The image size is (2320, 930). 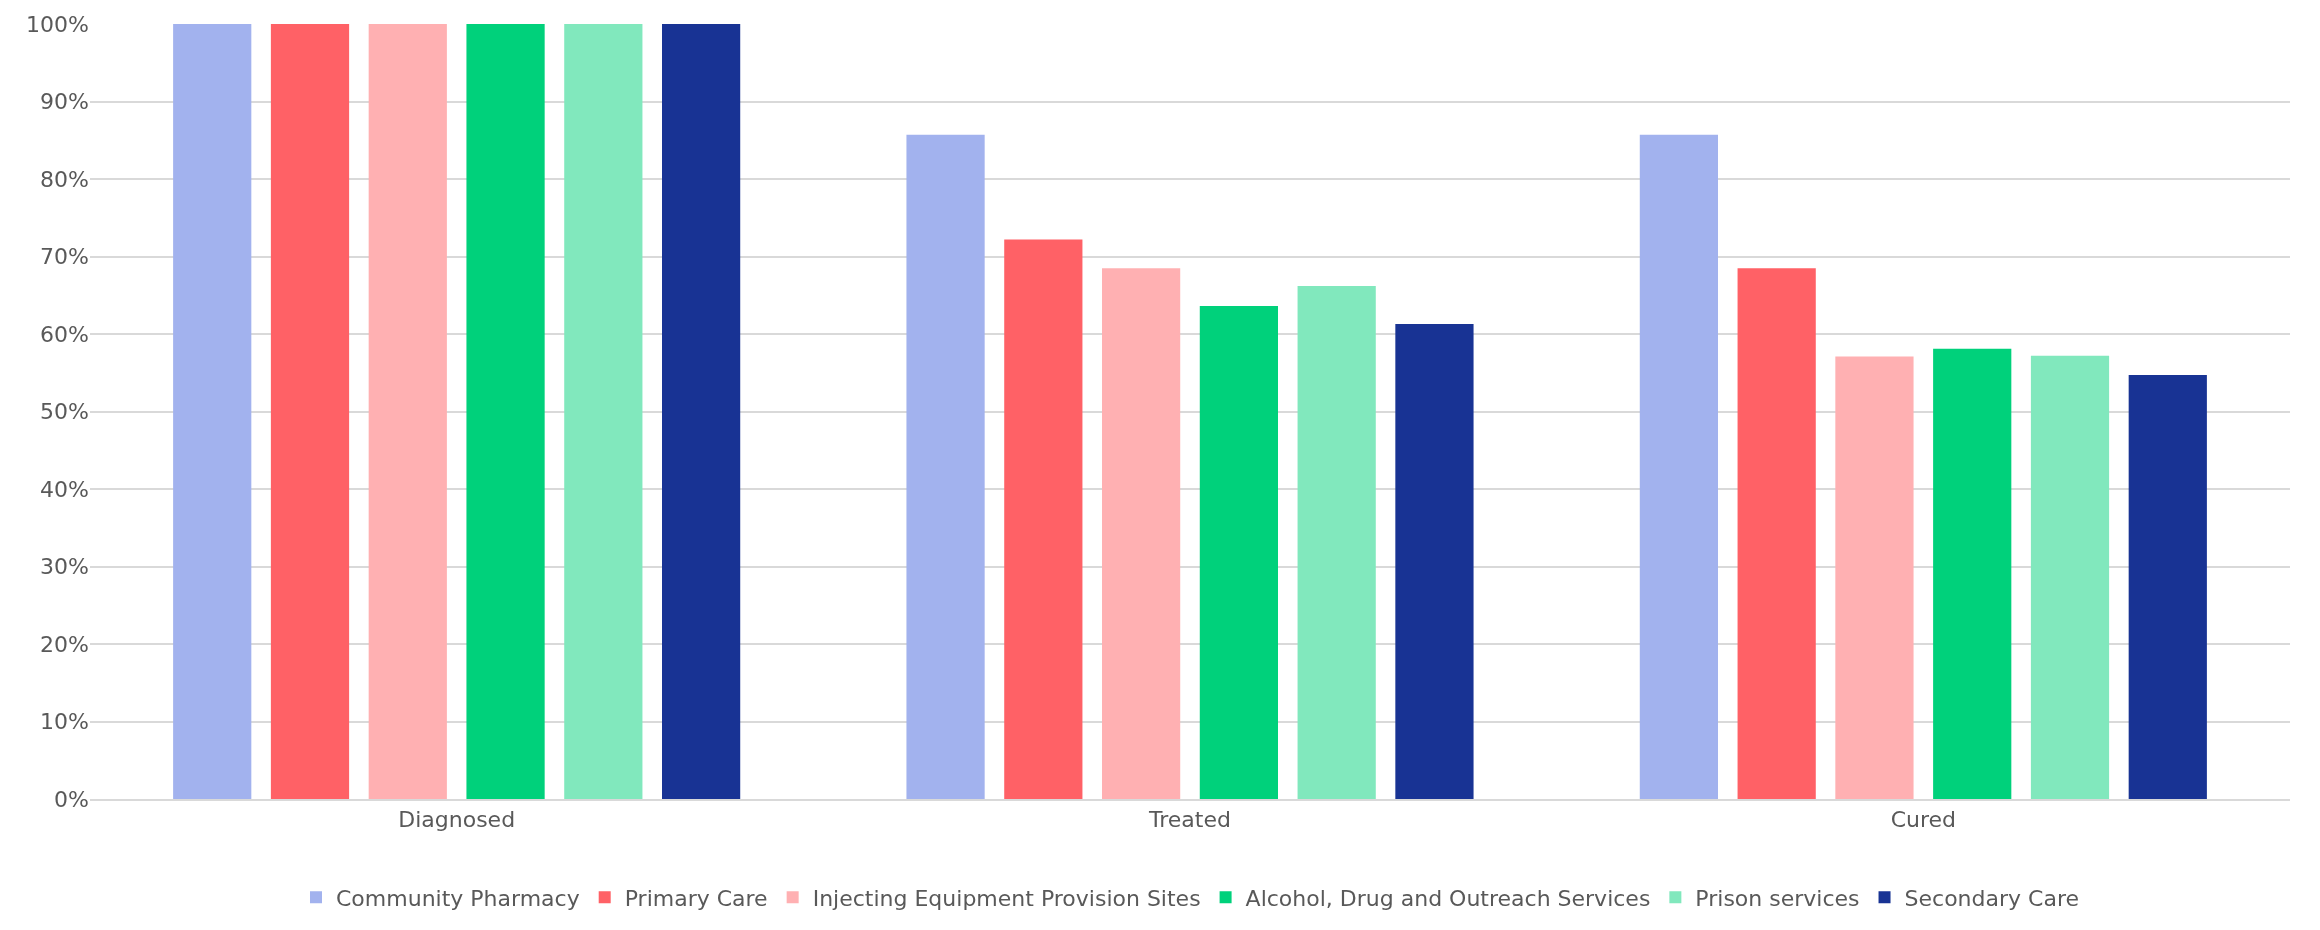 What do you see at coordinates (64, 334) in the screenshot?
I see `y-tick-label: 60%` at bounding box center [64, 334].